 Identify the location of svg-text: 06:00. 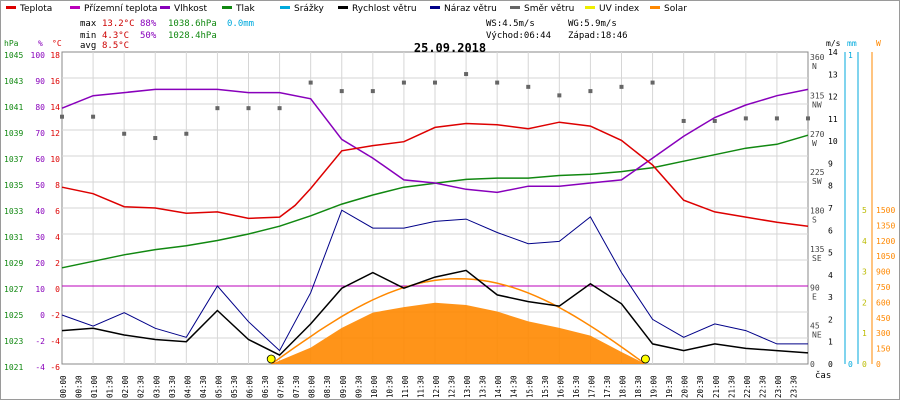
(250, 386).